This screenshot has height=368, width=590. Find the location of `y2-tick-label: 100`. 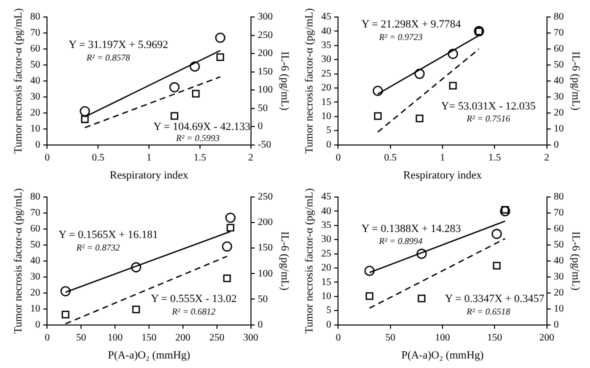

y2-tick-label: 100 is located at coordinates (265, 90).